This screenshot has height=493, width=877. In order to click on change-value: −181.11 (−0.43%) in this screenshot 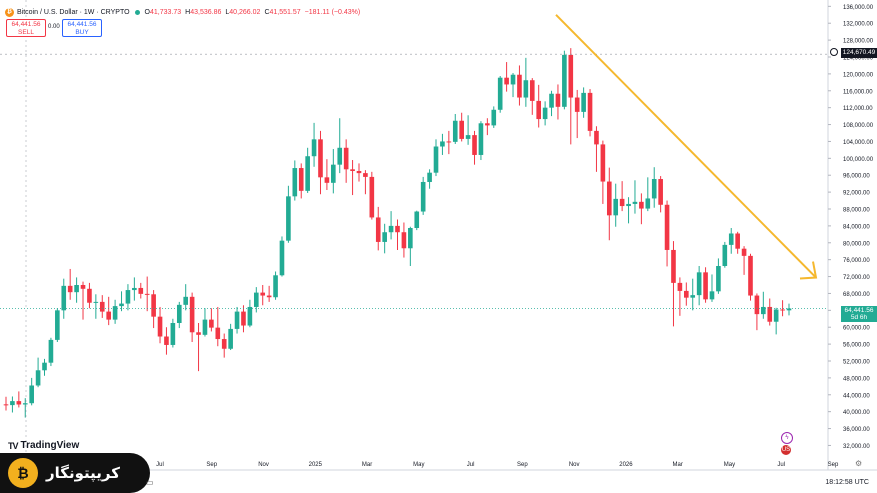, I will do `click(332, 12)`.